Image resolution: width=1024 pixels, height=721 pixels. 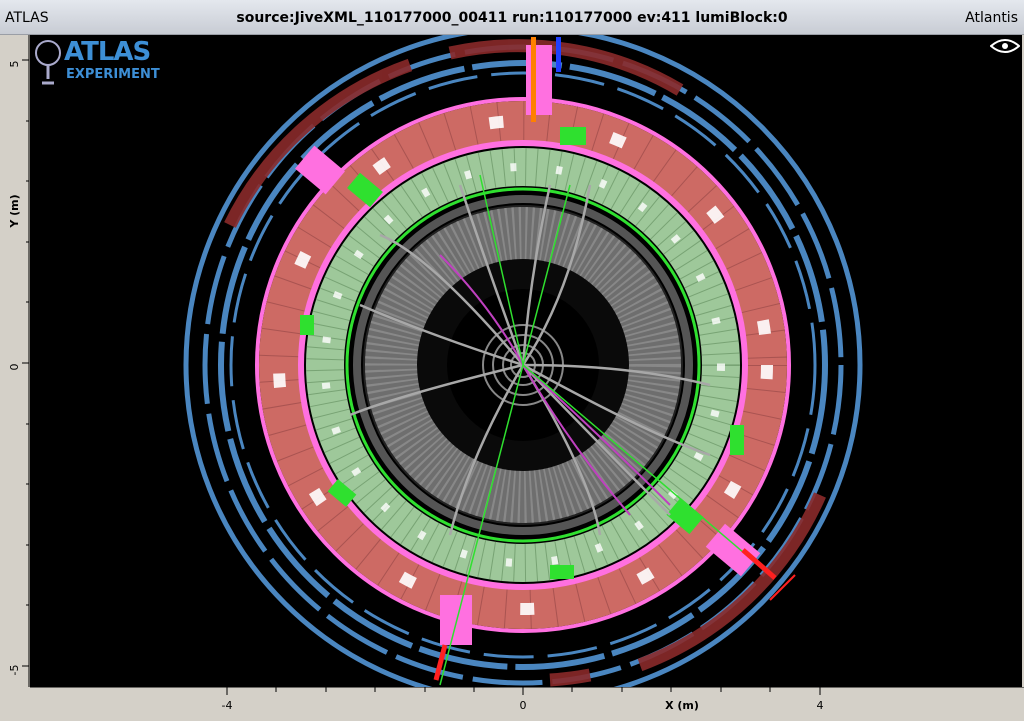 I want to click on logo-title: ATLAS, so click(x=107, y=52).